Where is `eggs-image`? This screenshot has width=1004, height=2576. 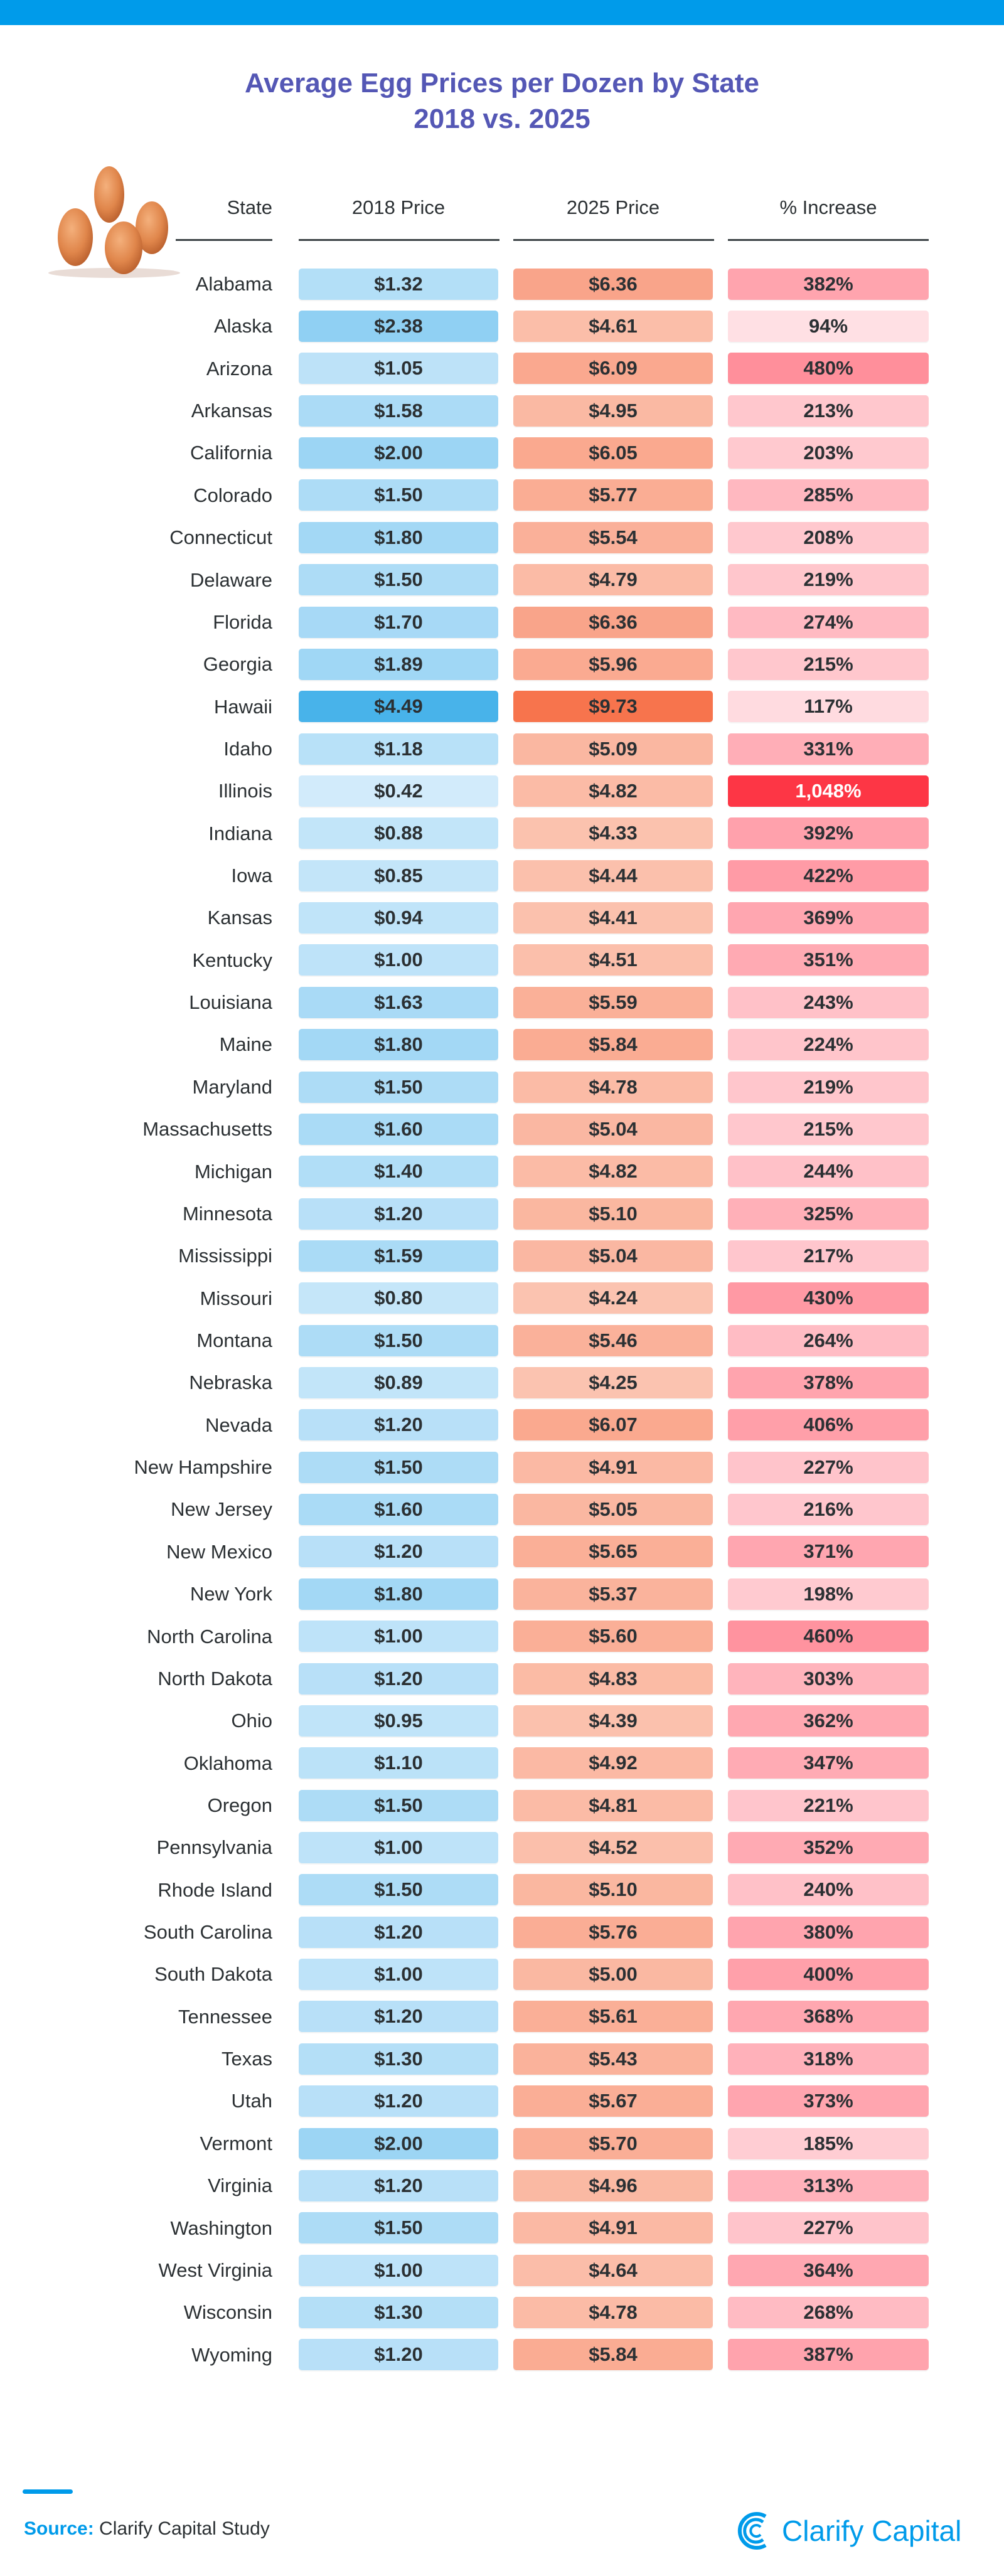 eggs-image is located at coordinates (114, 222).